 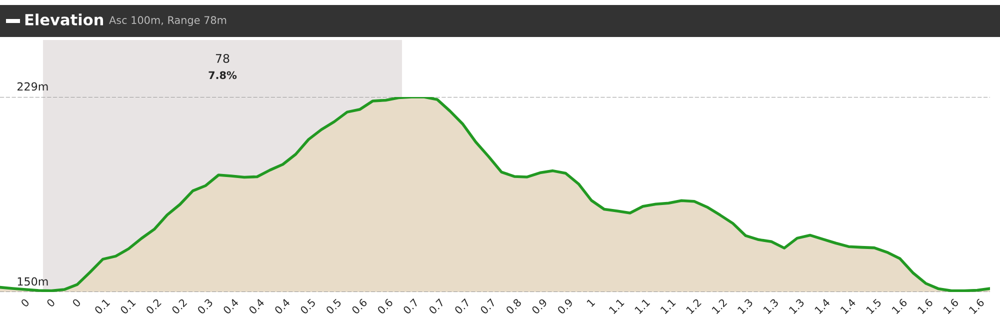 What do you see at coordinates (32, 86) in the screenshot?
I see `y-tick-label: 229m` at bounding box center [32, 86].